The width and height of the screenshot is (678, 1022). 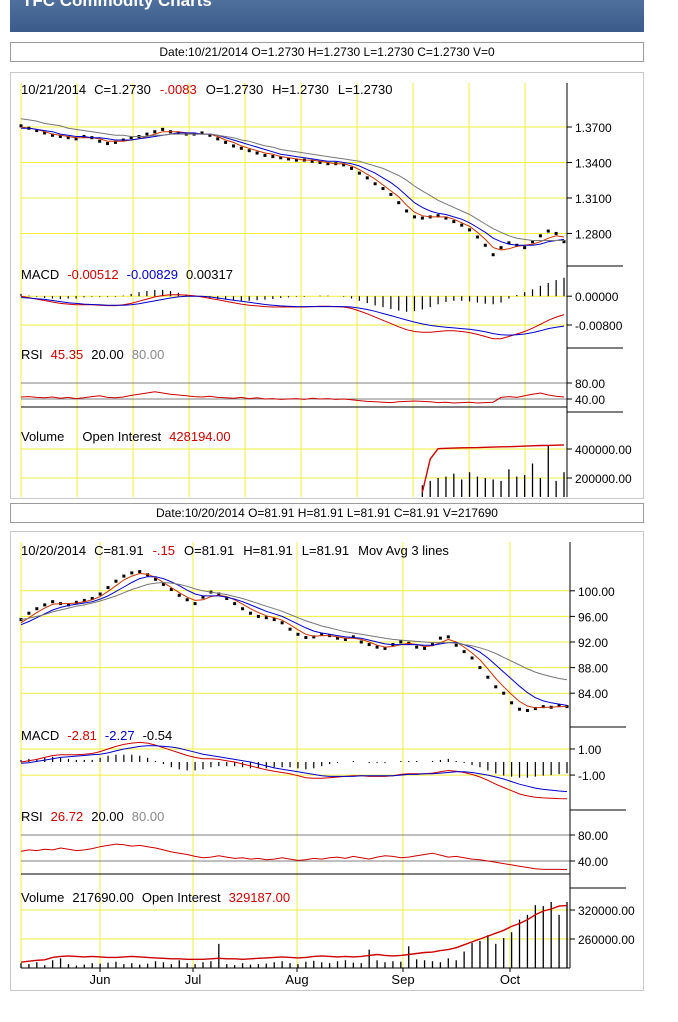 I want to click on price-ma_slow-line, so click(x=294, y=631).